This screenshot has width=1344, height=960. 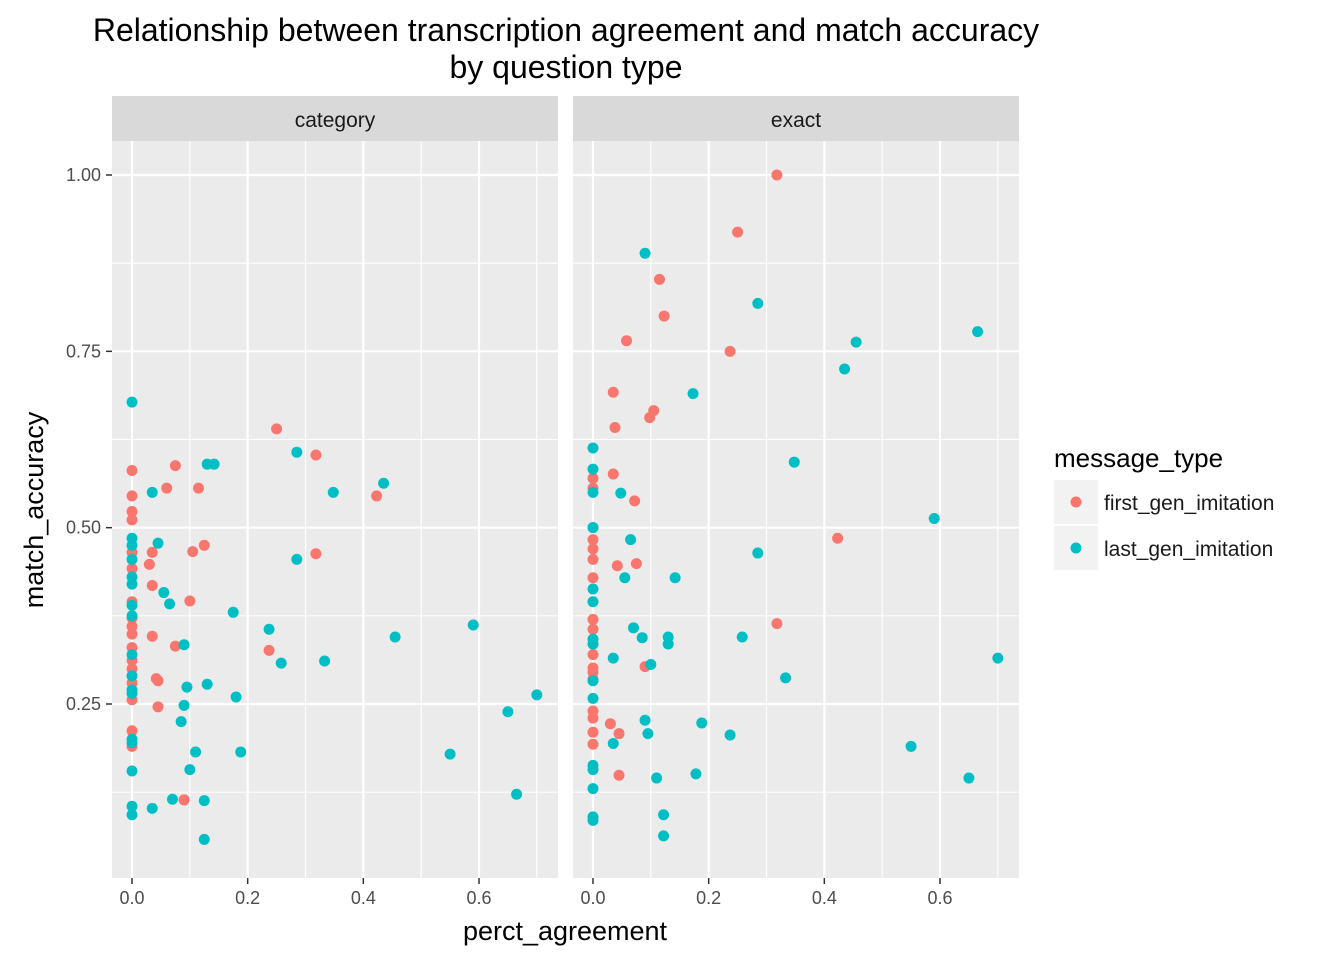 I want to click on facet-strip-label: category, so click(x=335, y=120).